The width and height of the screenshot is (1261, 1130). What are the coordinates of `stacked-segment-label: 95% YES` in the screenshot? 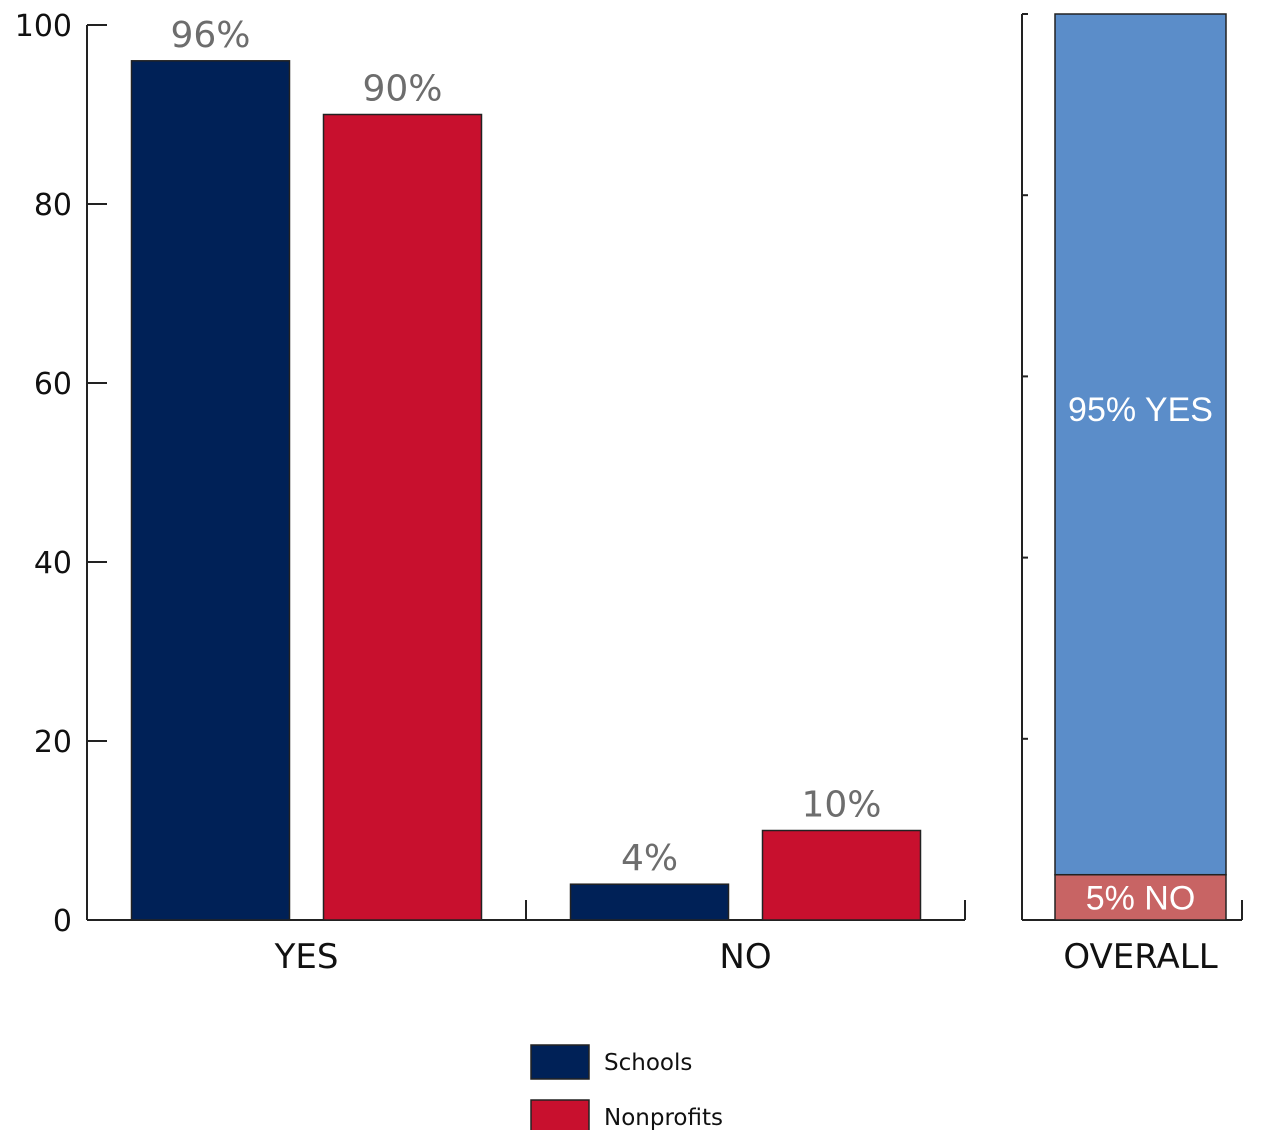 It's located at (1140, 410).